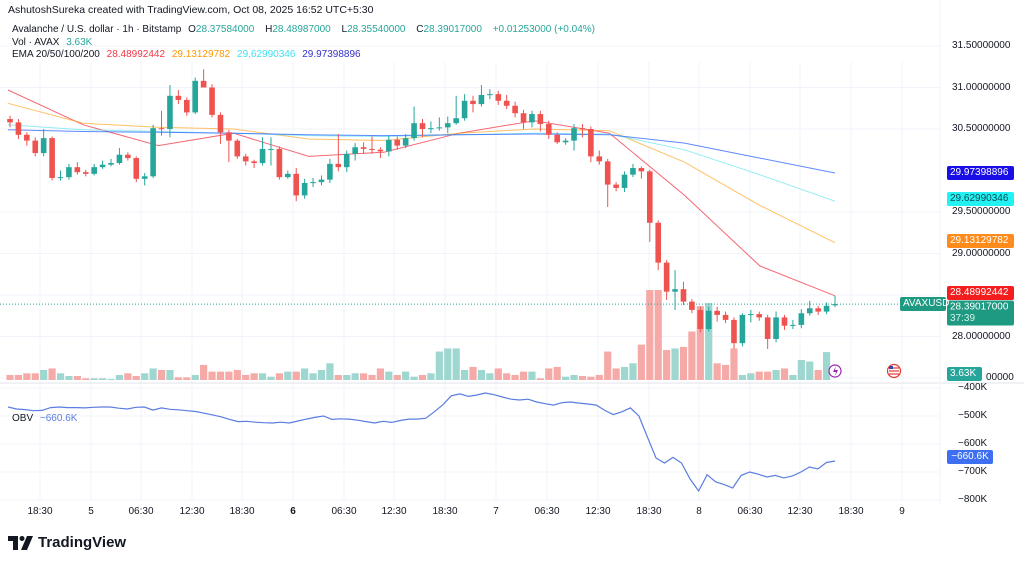 The height and width of the screenshot is (565, 1024). What do you see at coordinates (973, 387) in the screenshot?
I see `obv-tick-label: −400K` at bounding box center [973, 387].